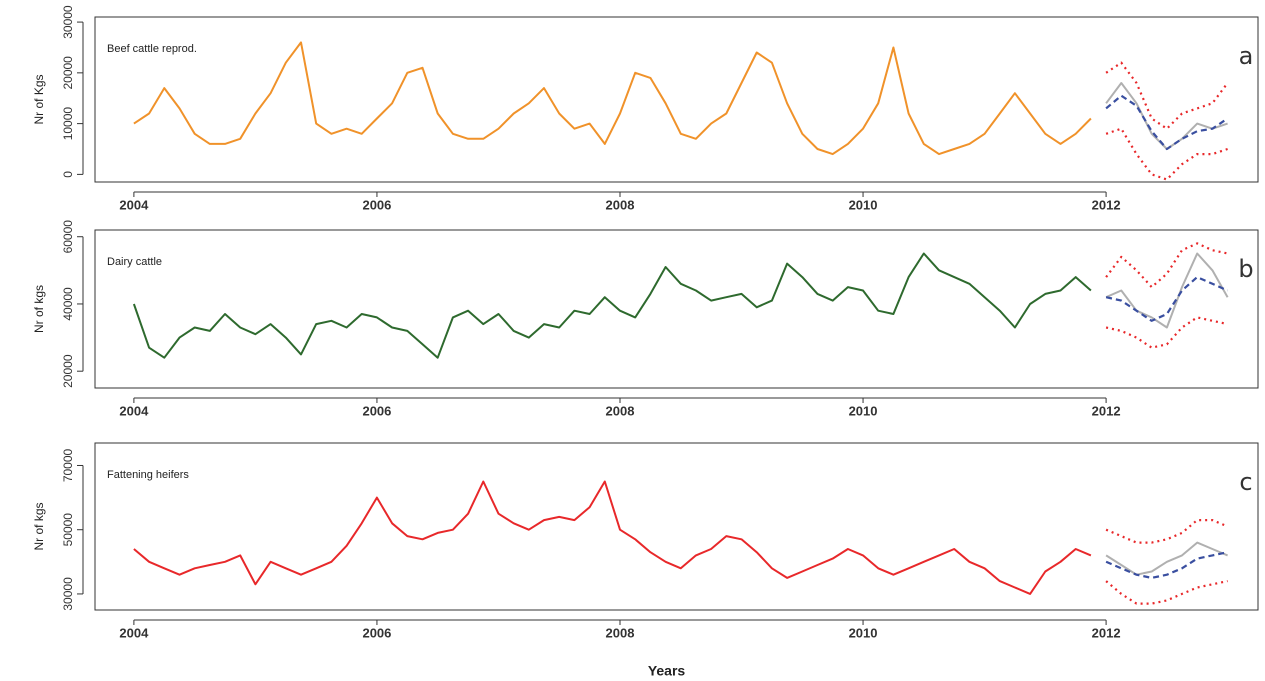 The image size is (1265, 681). What do you see at coordinates (152, 49) in the screenshot?
I see `annotation: Beef cattle reprod.` at bounding box center [152, 49].